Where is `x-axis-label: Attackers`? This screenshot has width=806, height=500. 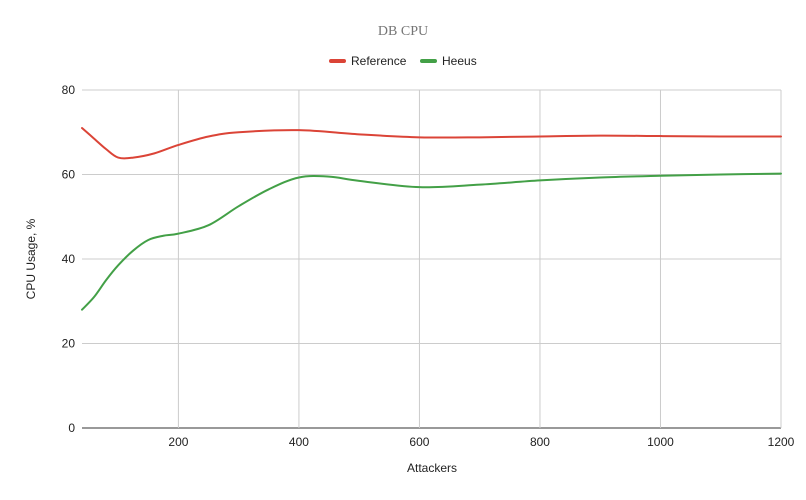
x-axis-label: Attackers is located at coordinates (432, 468).